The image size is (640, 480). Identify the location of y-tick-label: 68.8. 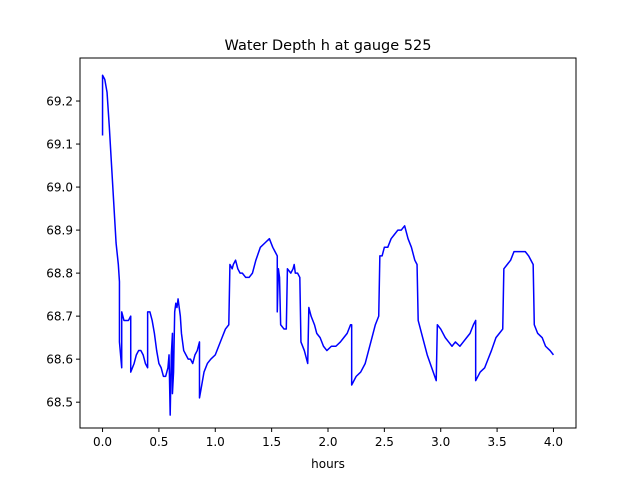
(59, 274).